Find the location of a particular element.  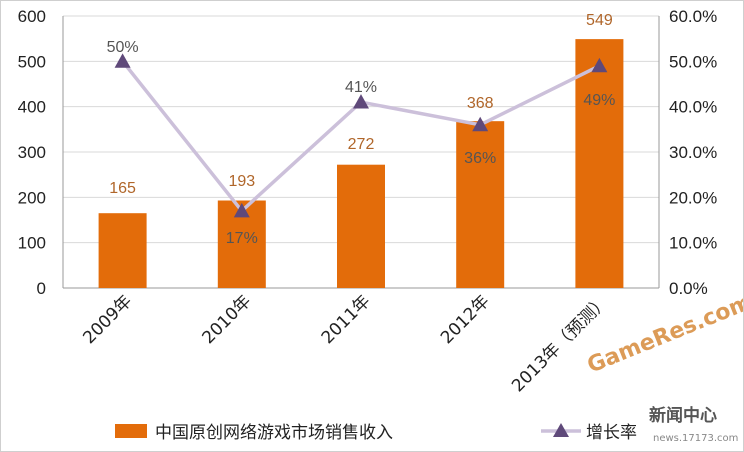

watermark-url: news.17173.com is located at coordinates (695, 438).